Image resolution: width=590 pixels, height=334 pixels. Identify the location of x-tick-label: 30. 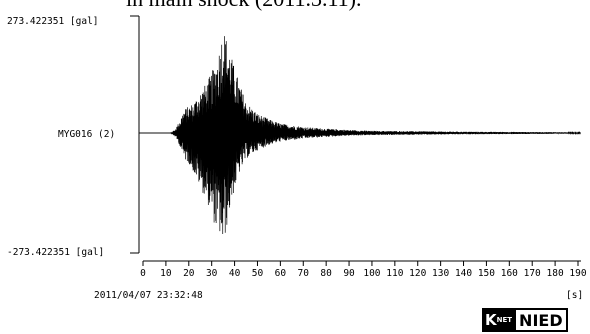
(212, 273).